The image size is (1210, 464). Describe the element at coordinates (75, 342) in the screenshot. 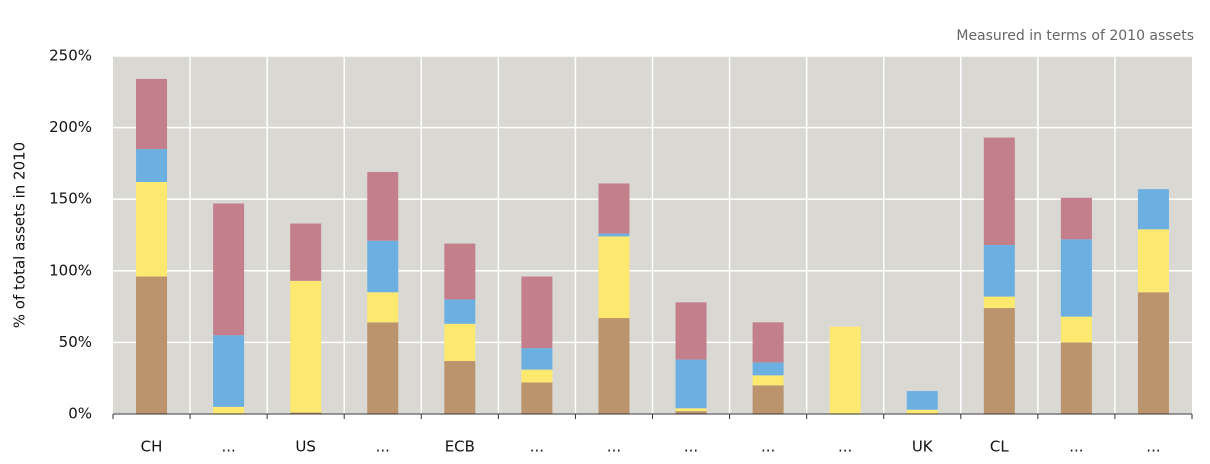

I see `y-tick-label: 50%` at that location.